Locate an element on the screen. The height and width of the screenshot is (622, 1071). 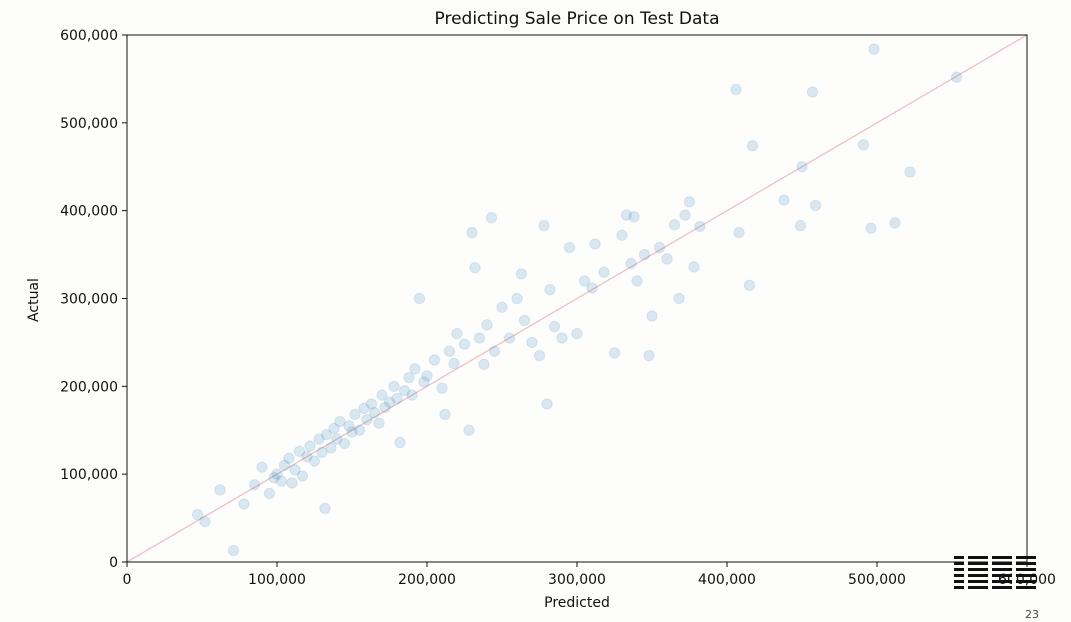
y-tick-label: 400,000 is located at coordinates (89, 212).